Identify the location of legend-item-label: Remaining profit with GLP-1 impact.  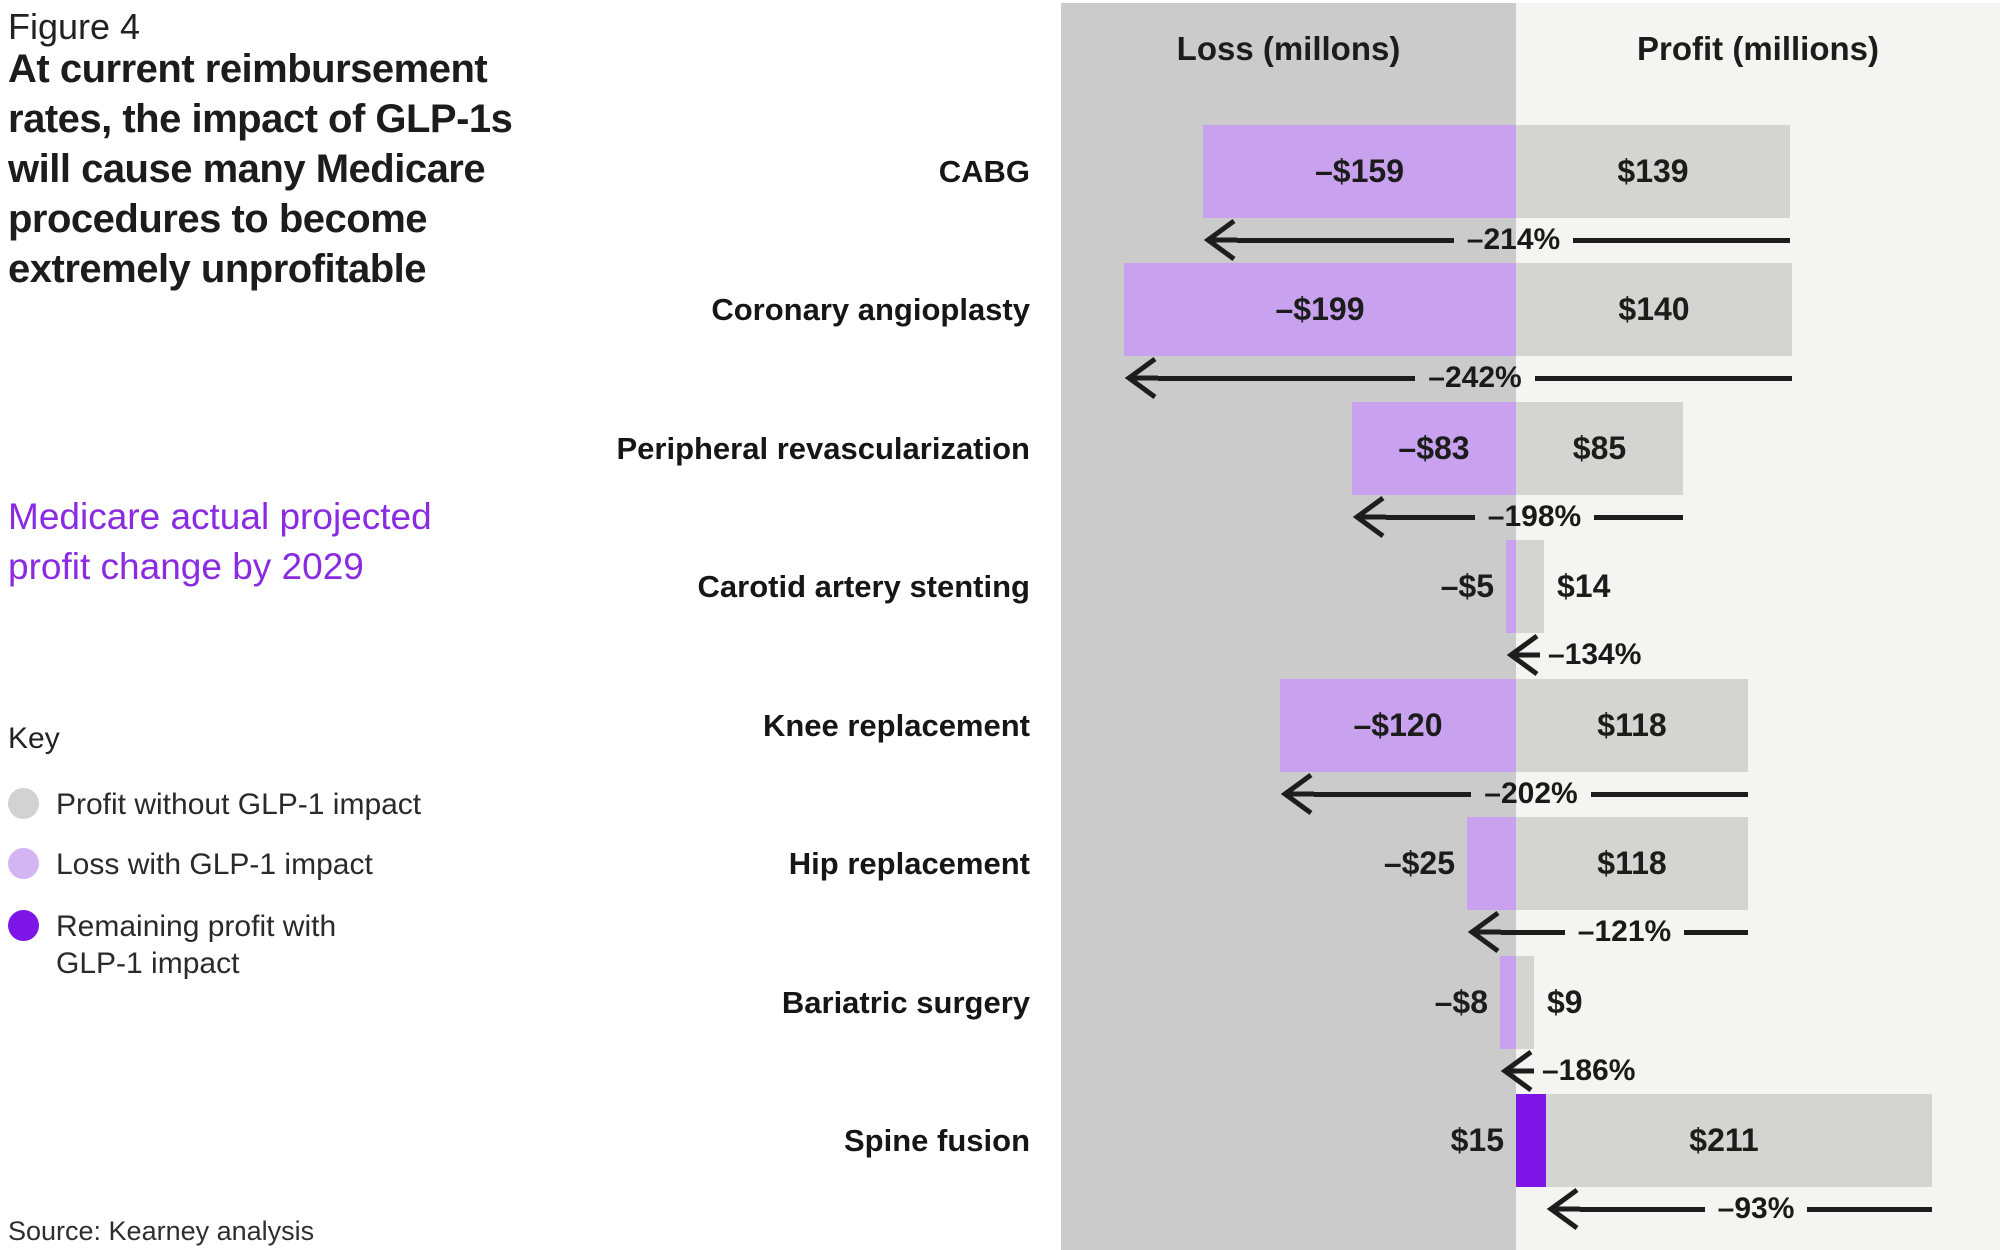
(196, 945).